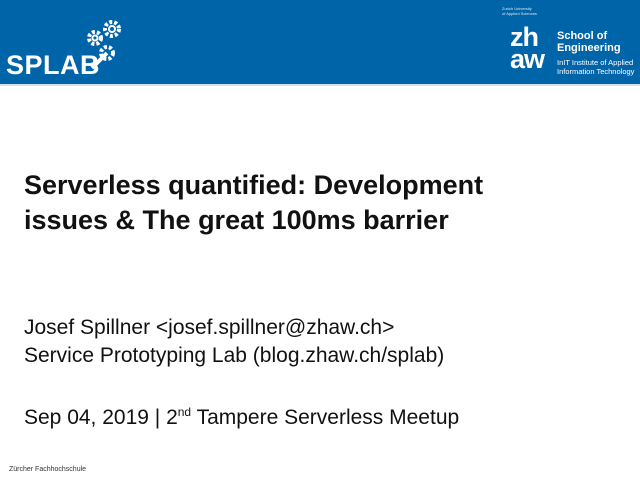  I want to click on university-name: Zurich University of Applied Sciences, so click(519, 11).